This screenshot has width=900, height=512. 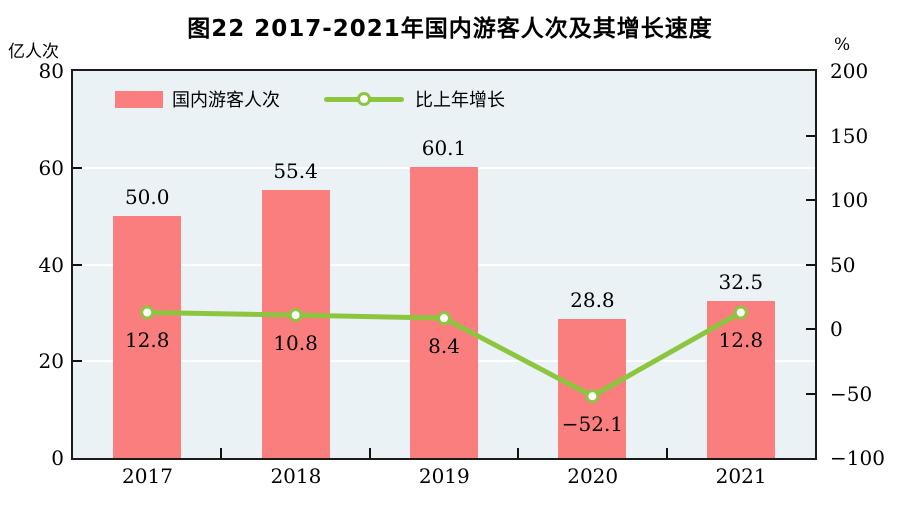 I want to click on growth-line, so click(x=444, y=354).